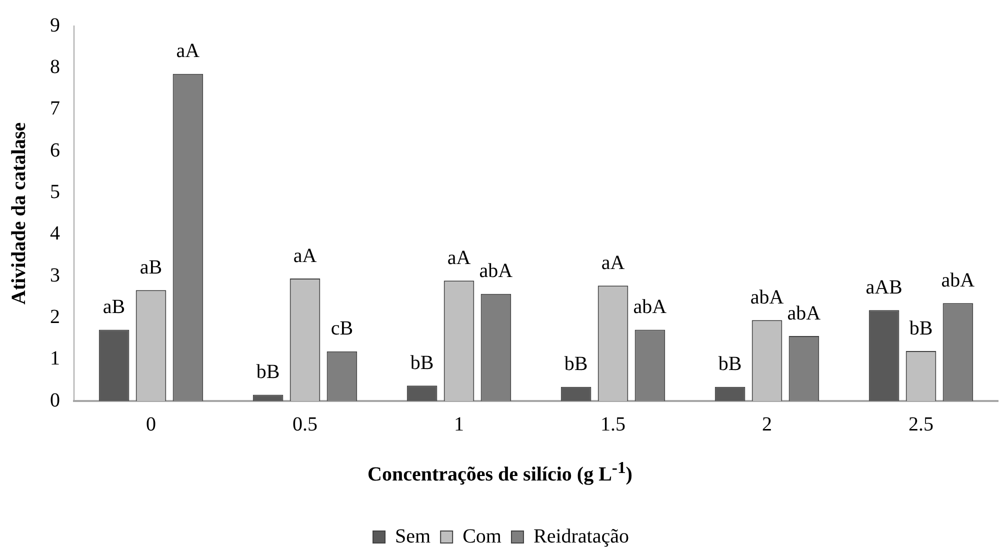 The width and height of the screenshot is (1000, 557). What do you see at coordinates (151, 424) in the screenshot?
I see `x-tick-label: 0` at bounding box center [151, 424].